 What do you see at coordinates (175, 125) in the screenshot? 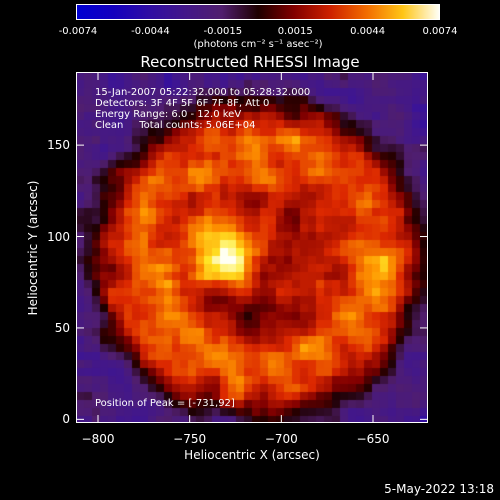
I see `clean-counts-text: Clean Total counts: 5.06E+04` at bounding box center [175, 125].